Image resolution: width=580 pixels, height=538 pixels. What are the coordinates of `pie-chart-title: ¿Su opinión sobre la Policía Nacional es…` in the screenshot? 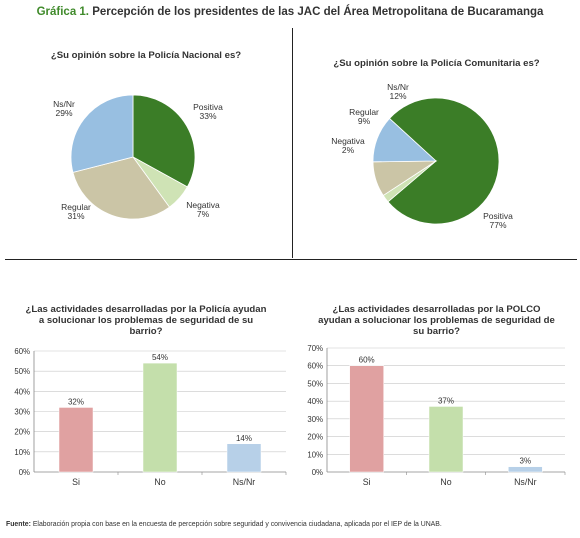 It's located at (146, 55).